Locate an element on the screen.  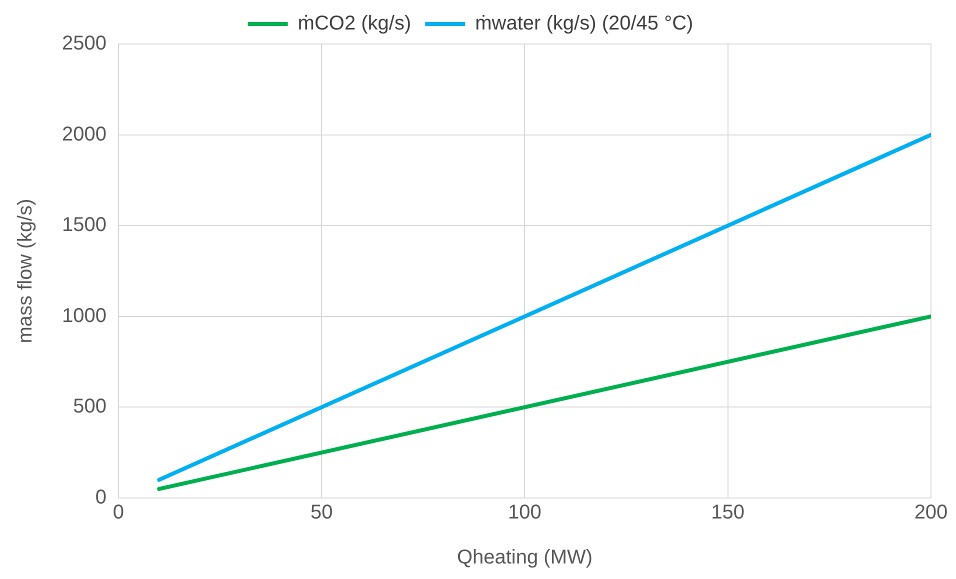
x-tick-label: 0 is located at coordinates (118, 513).